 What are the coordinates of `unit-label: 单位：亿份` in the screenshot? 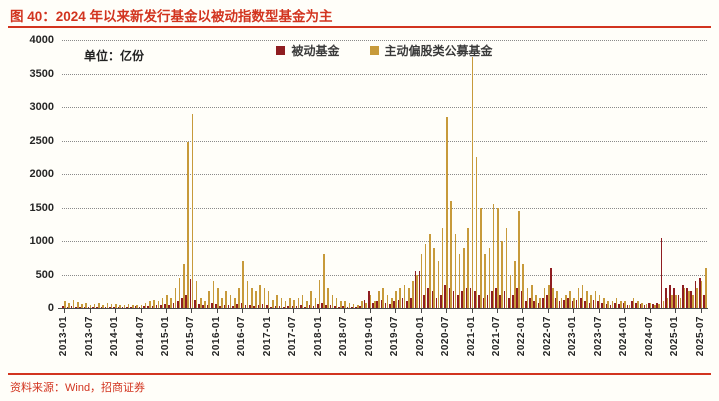 It's located at (114, 56).